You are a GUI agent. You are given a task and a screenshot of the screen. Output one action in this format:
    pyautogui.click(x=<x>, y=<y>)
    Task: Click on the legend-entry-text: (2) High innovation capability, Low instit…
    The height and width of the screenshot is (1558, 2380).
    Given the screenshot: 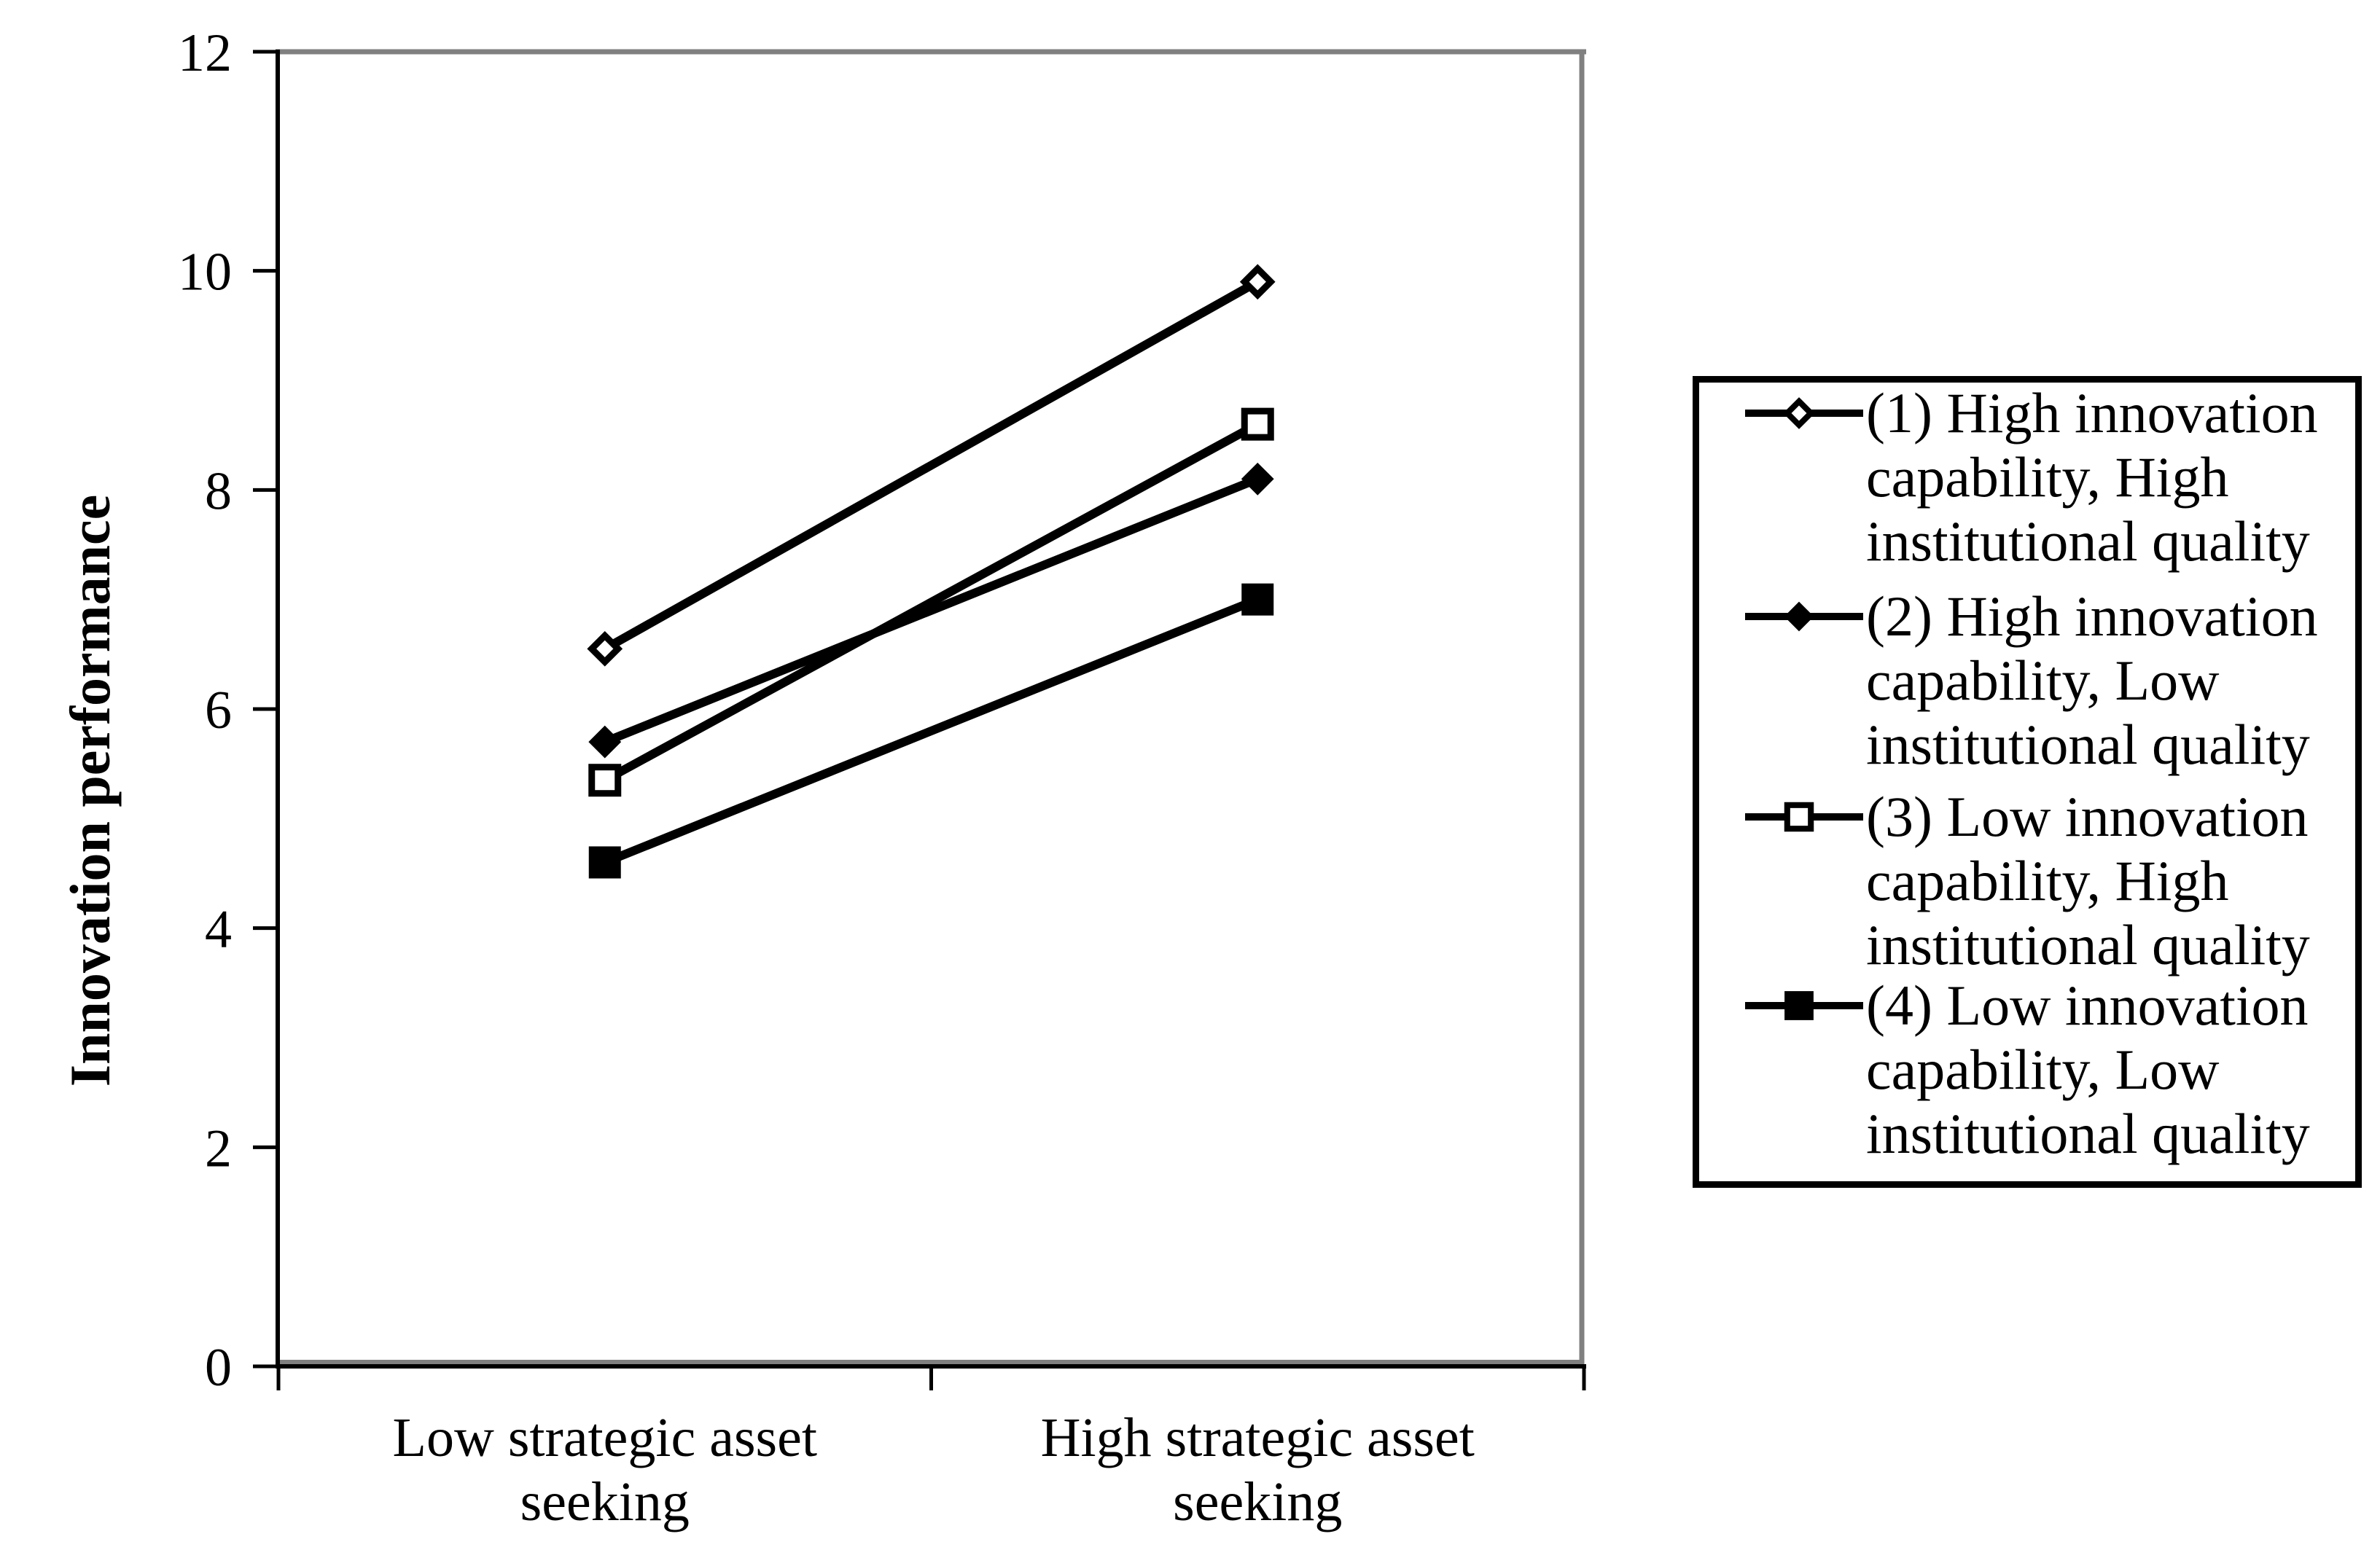 What is the action you would take?
    pyautogui.click(x=2092, y=680)
    